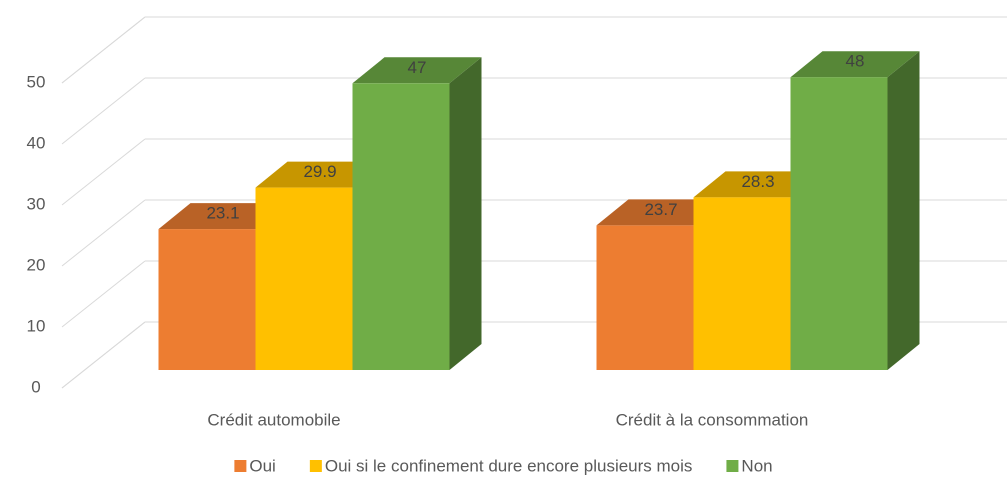  I want to click on y-tick-label: 40, so click(36, 142).